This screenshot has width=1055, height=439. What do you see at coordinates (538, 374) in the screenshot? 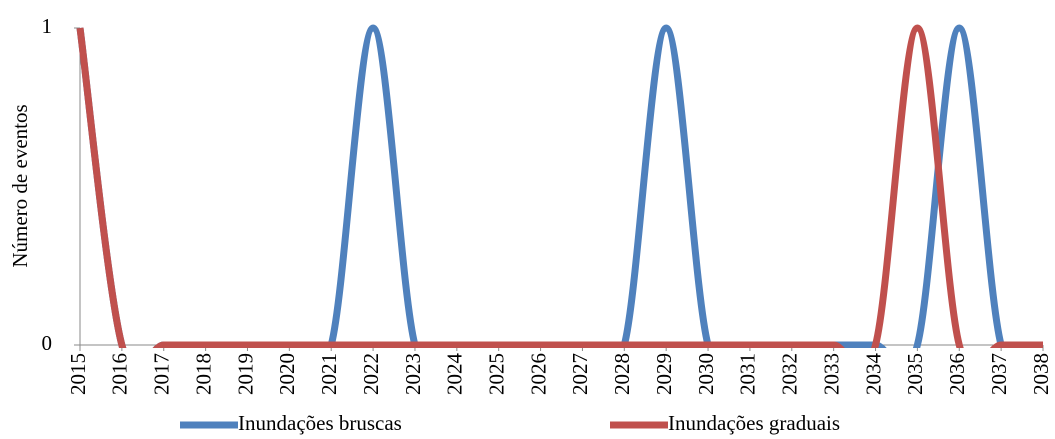
I see `x-tick-label: 2026` at bounding box center [538, 374].